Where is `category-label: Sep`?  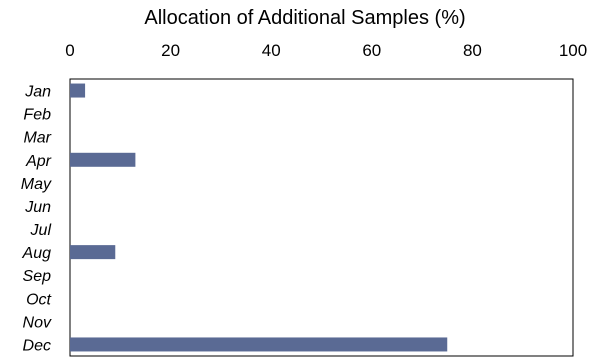 category-label: Sep is located at coordinates (37, 276).